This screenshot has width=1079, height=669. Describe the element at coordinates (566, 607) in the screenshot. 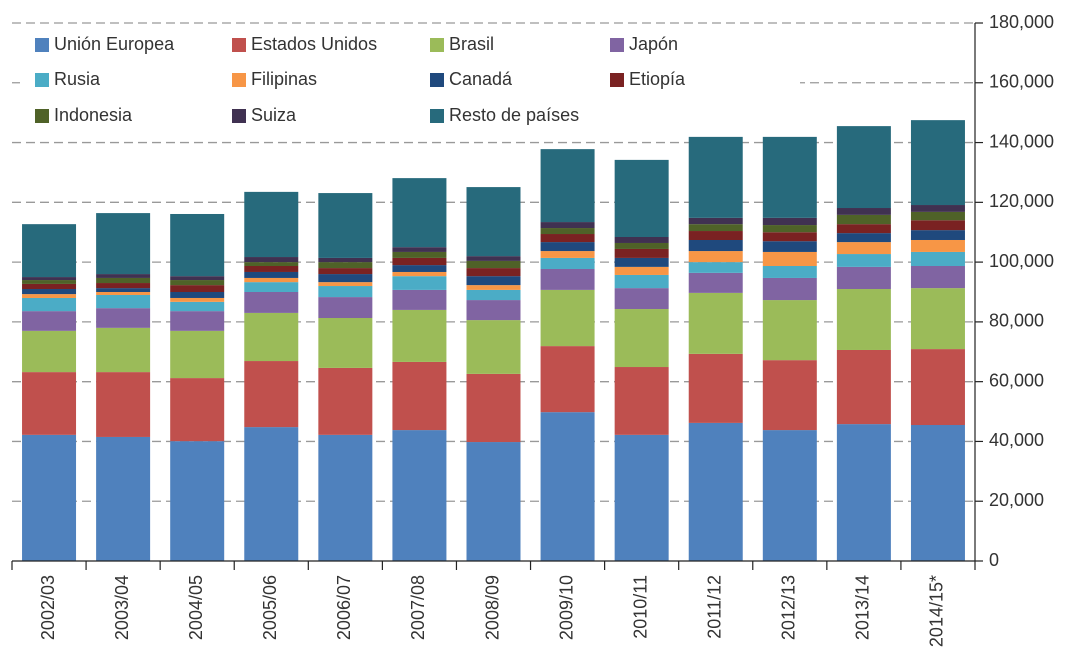

I see `x-tick-label: 2009/10` at that location.